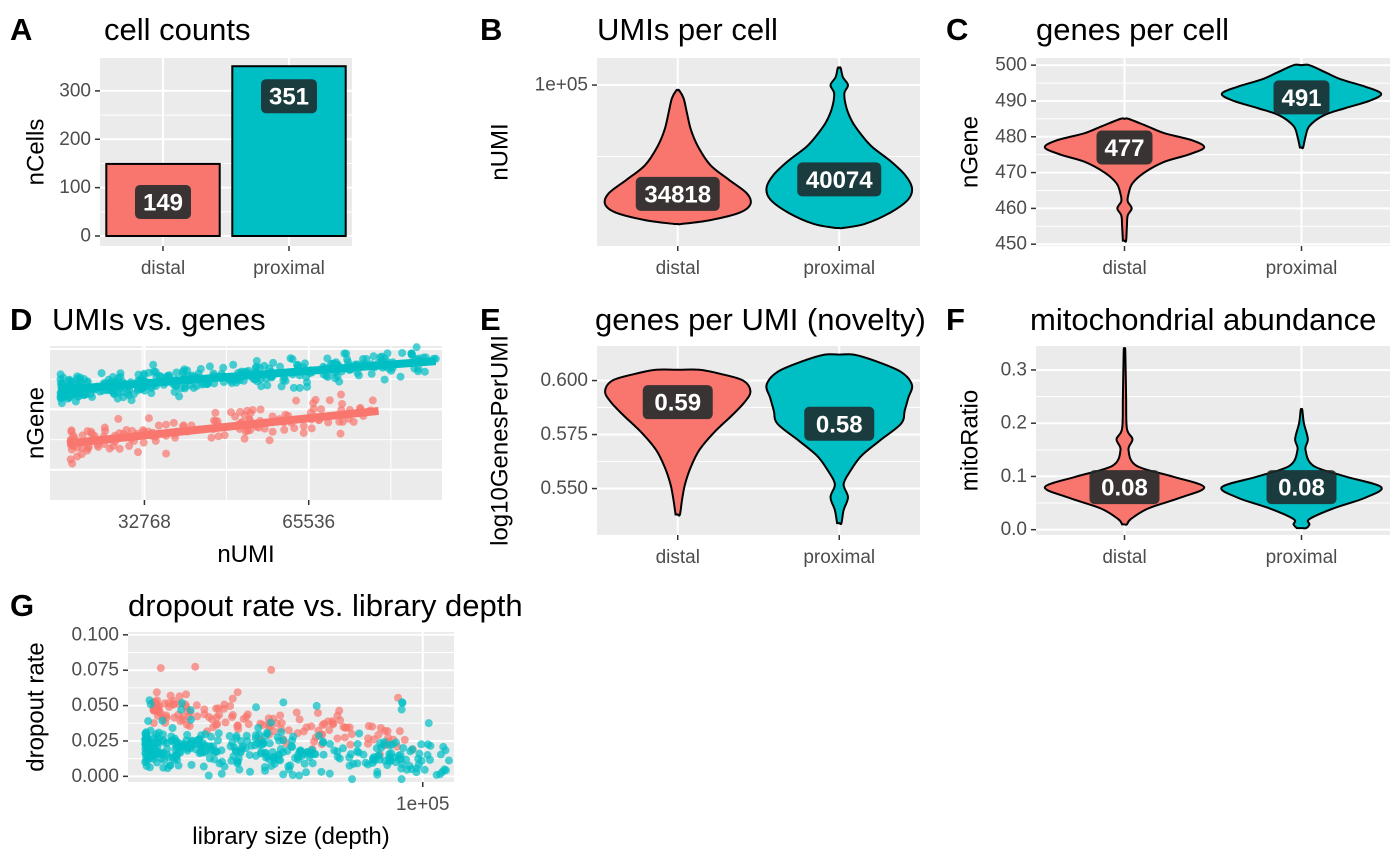 The image size is (1400, 866). I want to click on data-label: 0.08, so click(1124, 487).